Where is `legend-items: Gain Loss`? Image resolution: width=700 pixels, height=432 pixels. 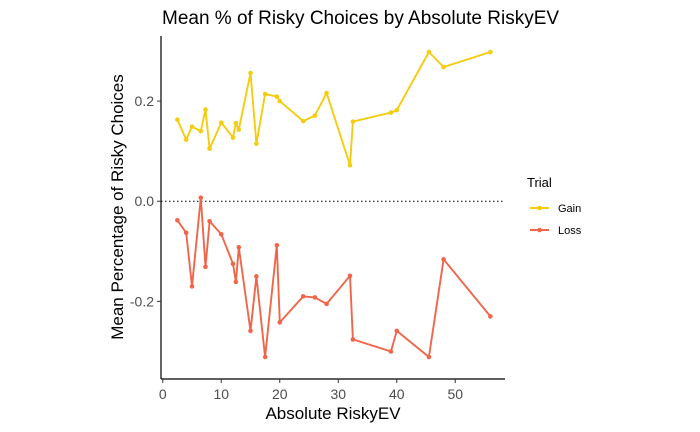 legend-items: Gain Loss is located at coordinates (556, 220).